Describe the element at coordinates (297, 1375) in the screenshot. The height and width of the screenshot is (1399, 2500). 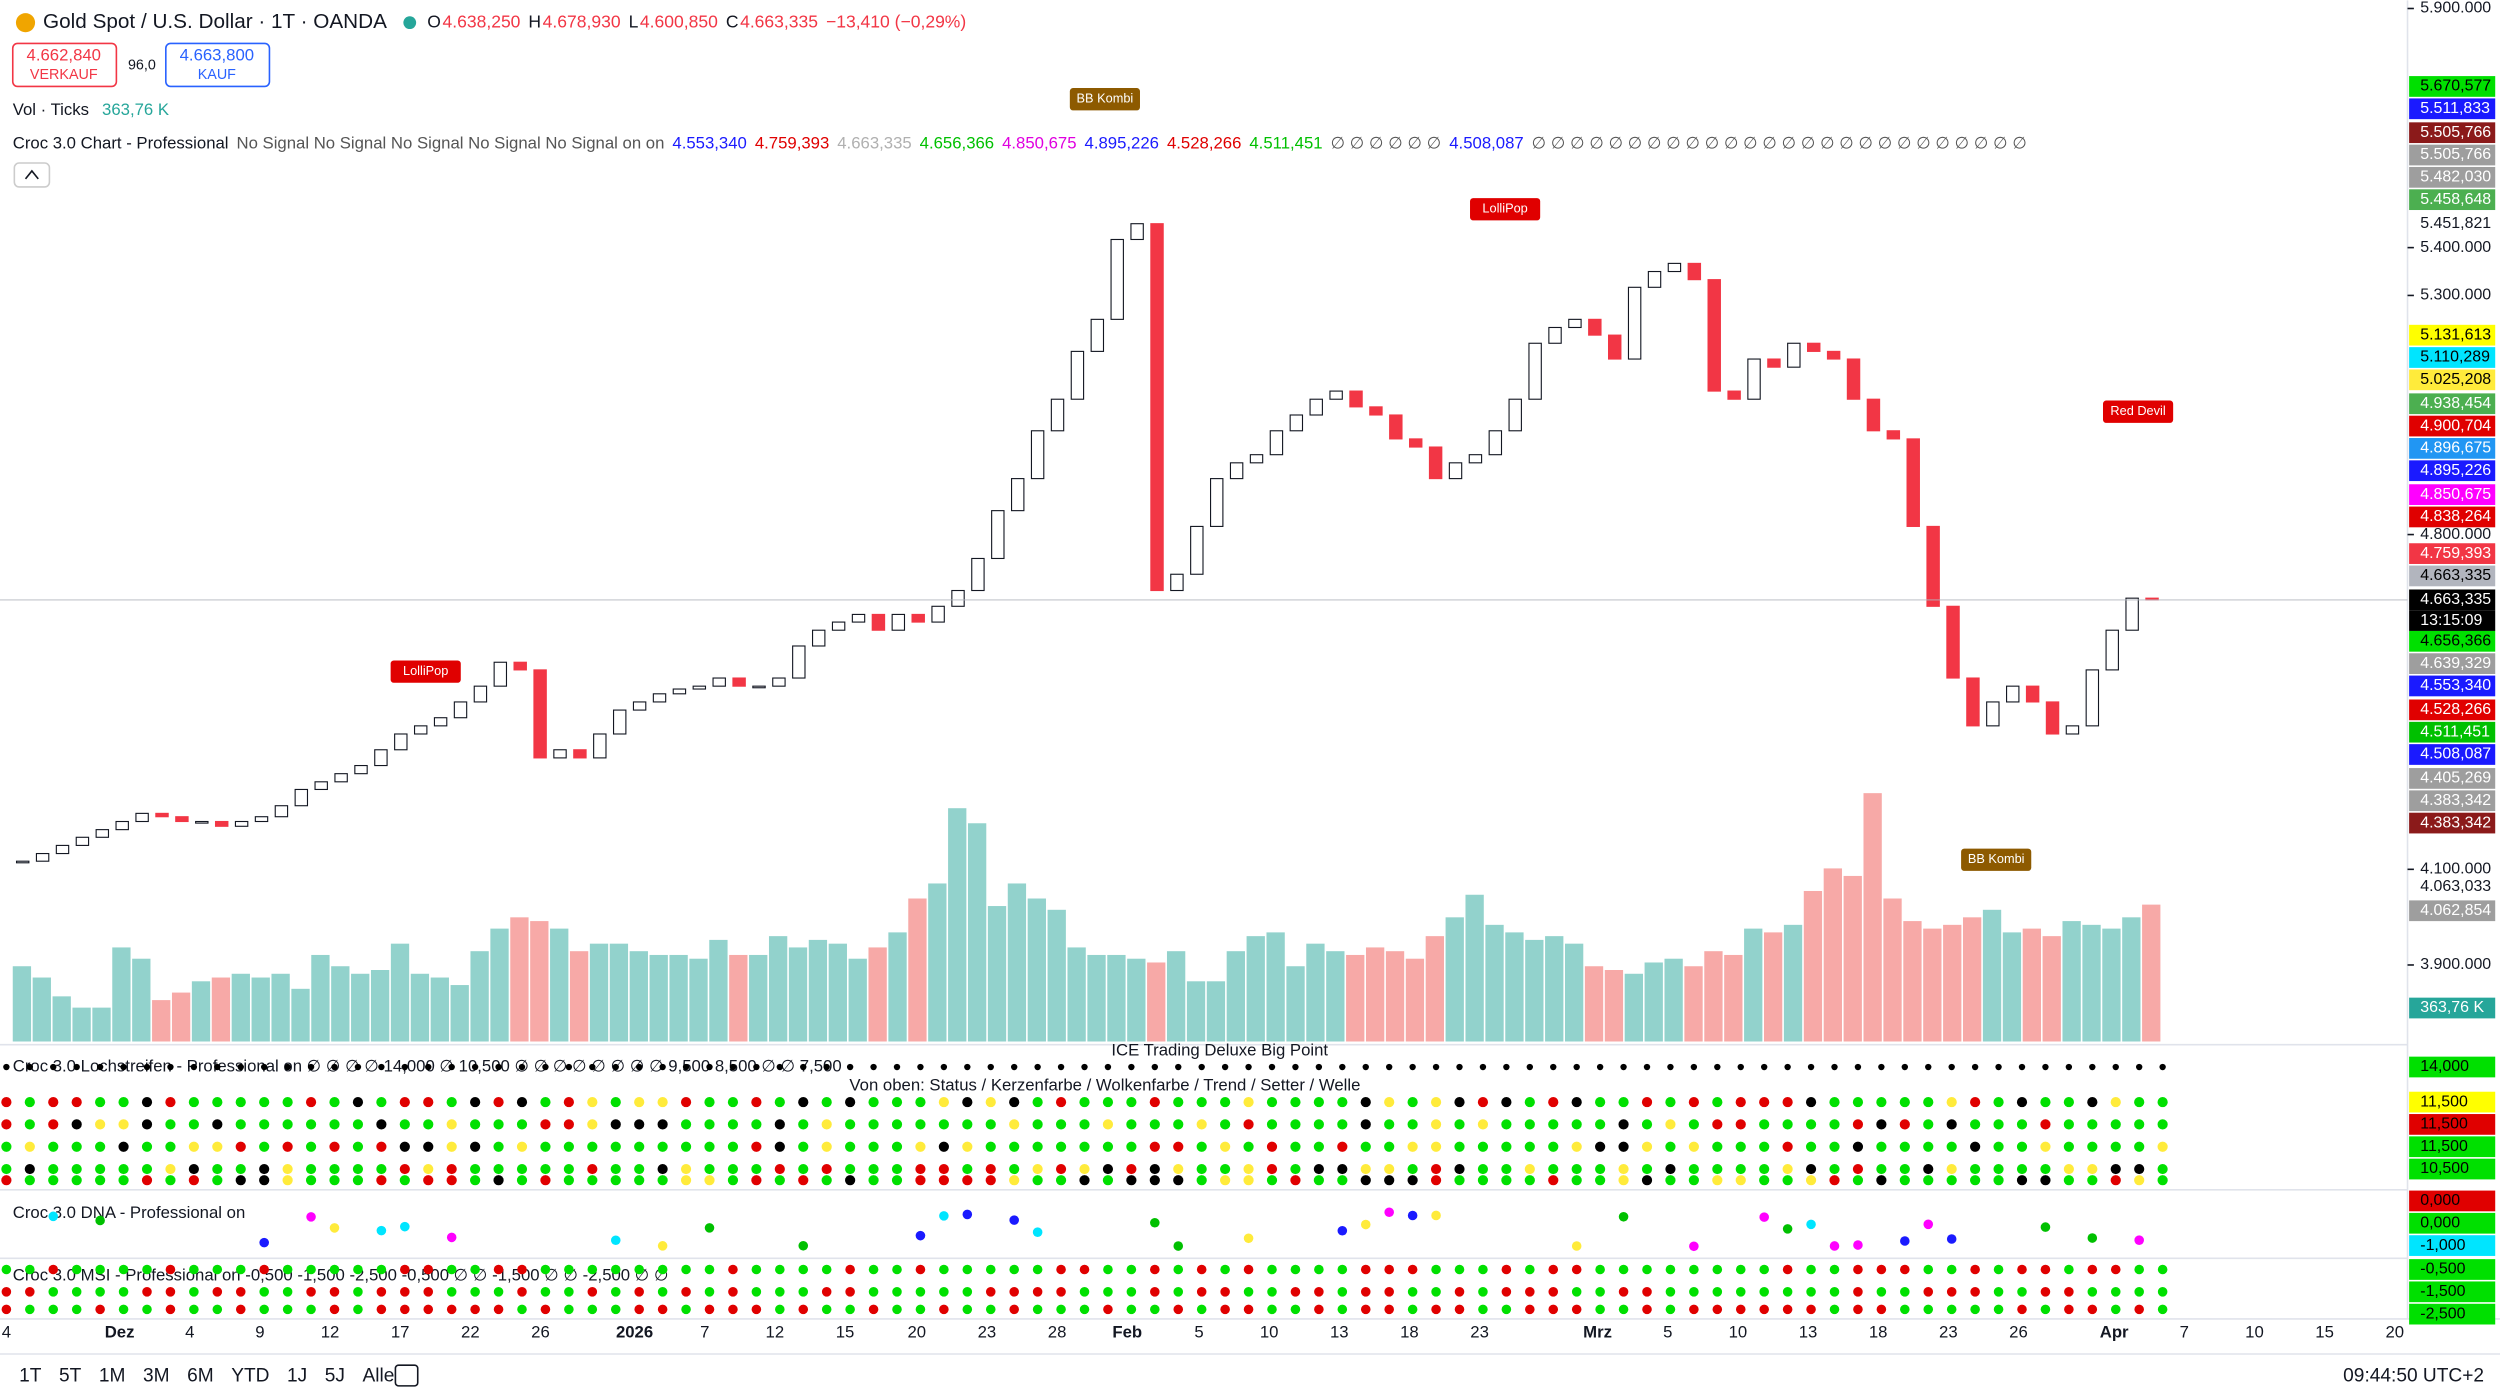
I see `range-button: 1J` at that location.